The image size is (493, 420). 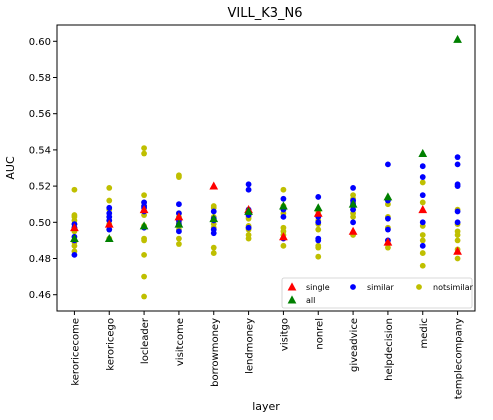 I want to click on y-tick-label: 0.58, so click(x=40, y=78).